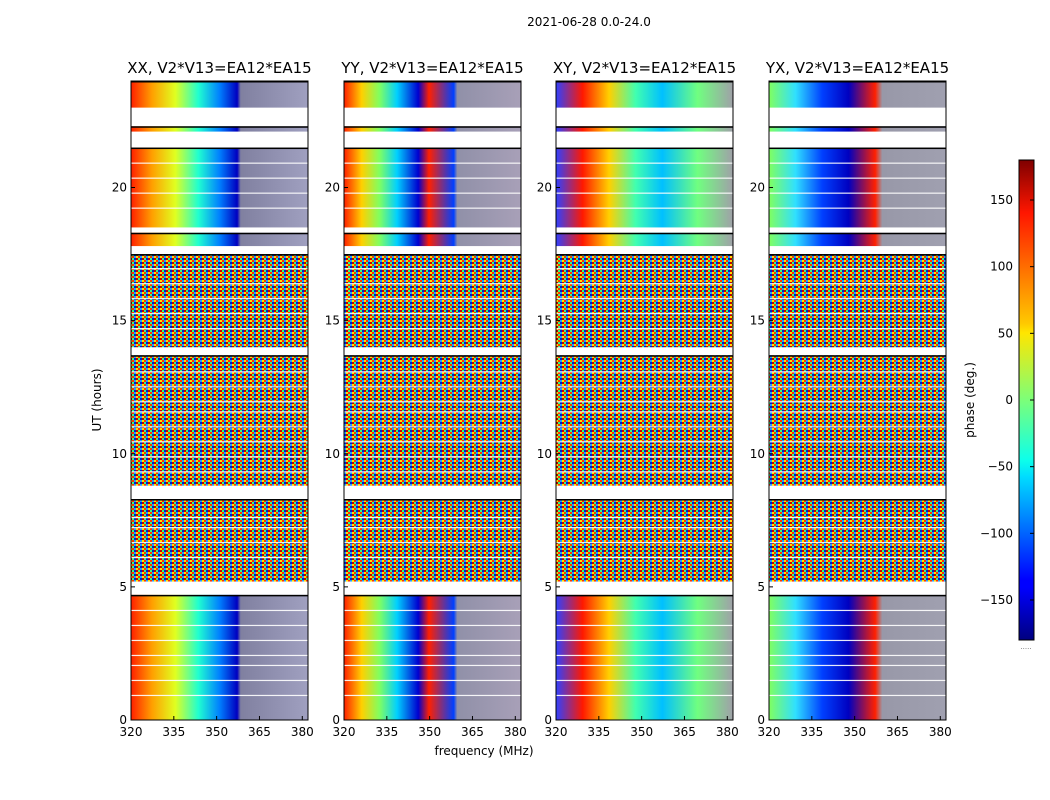  What do you see at coordinates (216, 732) in the screenshot?
I see `x-tick-label: 350` at bounding box center [216, 732].